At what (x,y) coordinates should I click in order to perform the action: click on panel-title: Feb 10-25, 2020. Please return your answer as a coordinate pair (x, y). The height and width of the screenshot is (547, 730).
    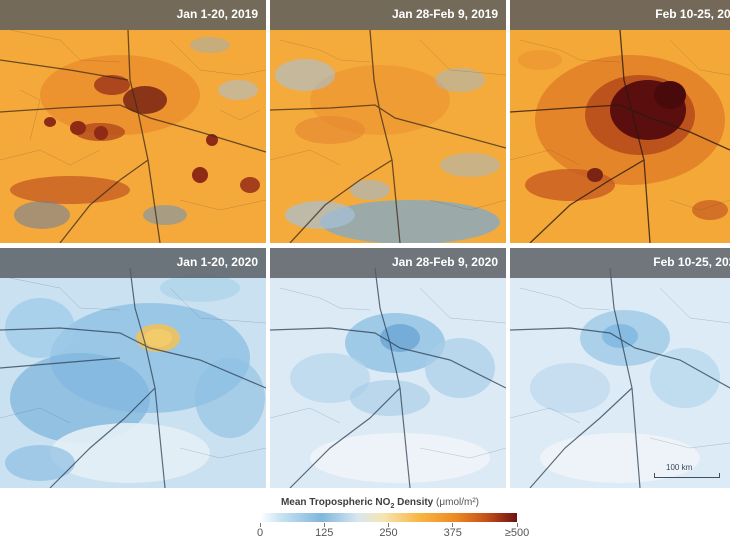
    Looking at the image, I should click on (691, 262).